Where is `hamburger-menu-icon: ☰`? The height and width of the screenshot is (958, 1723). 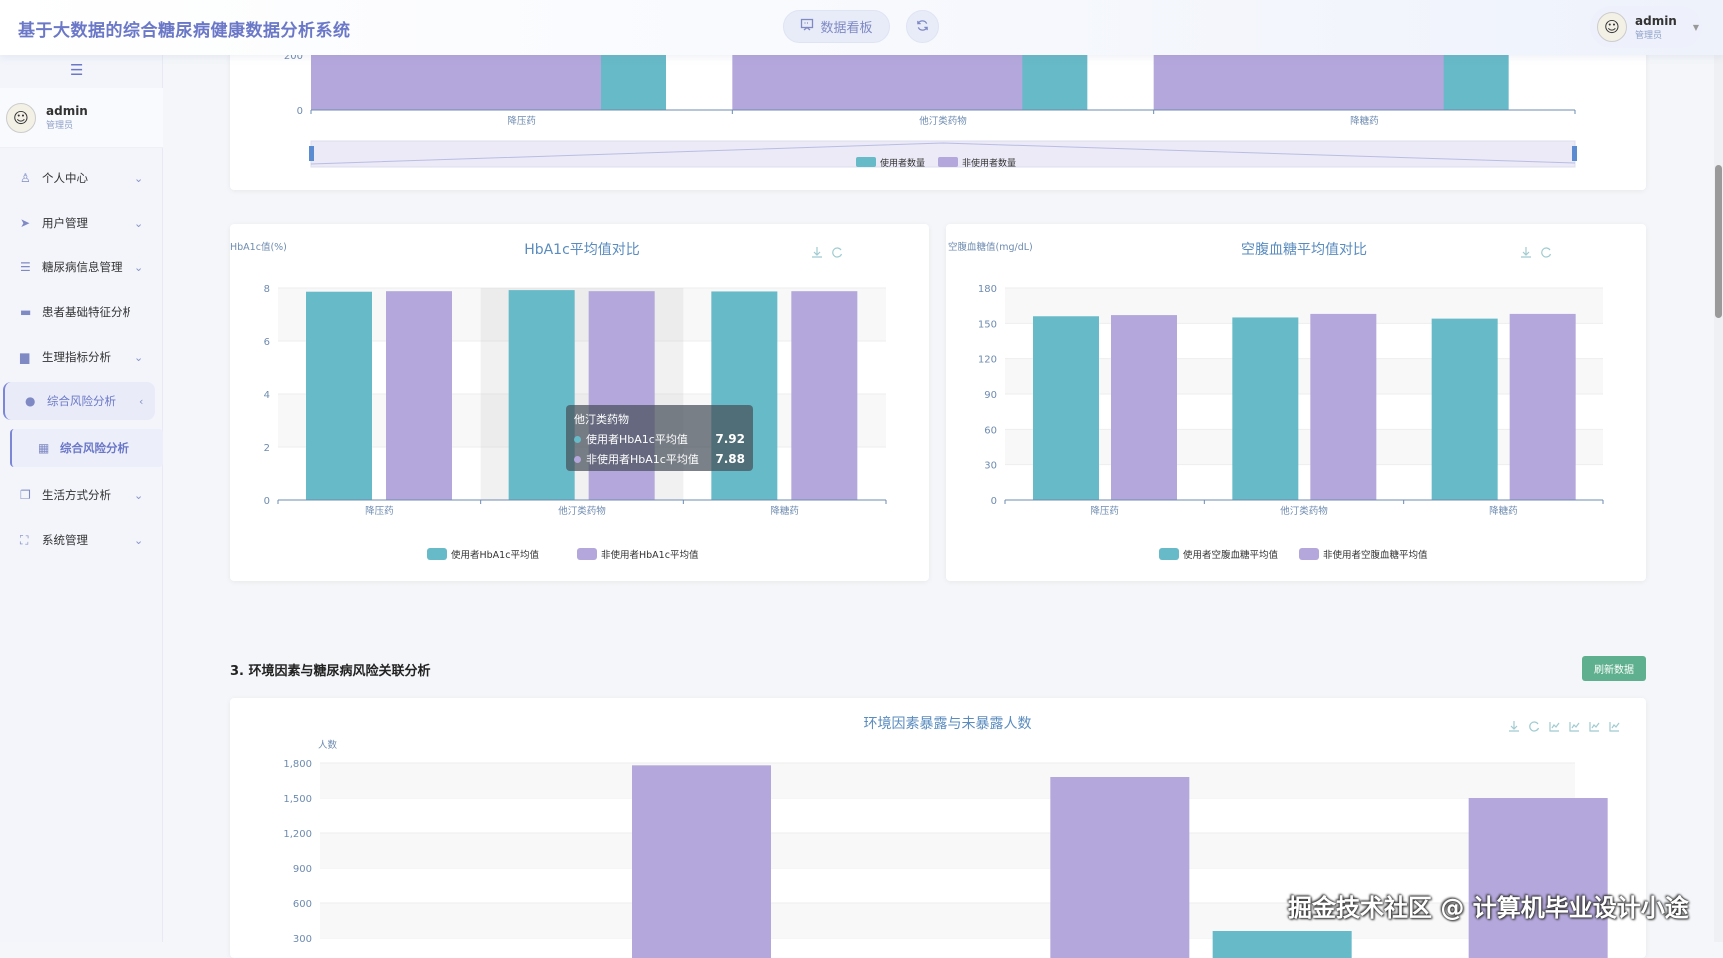
hamburger-menu-icon: ☰ is located at coordinates (77, 70).